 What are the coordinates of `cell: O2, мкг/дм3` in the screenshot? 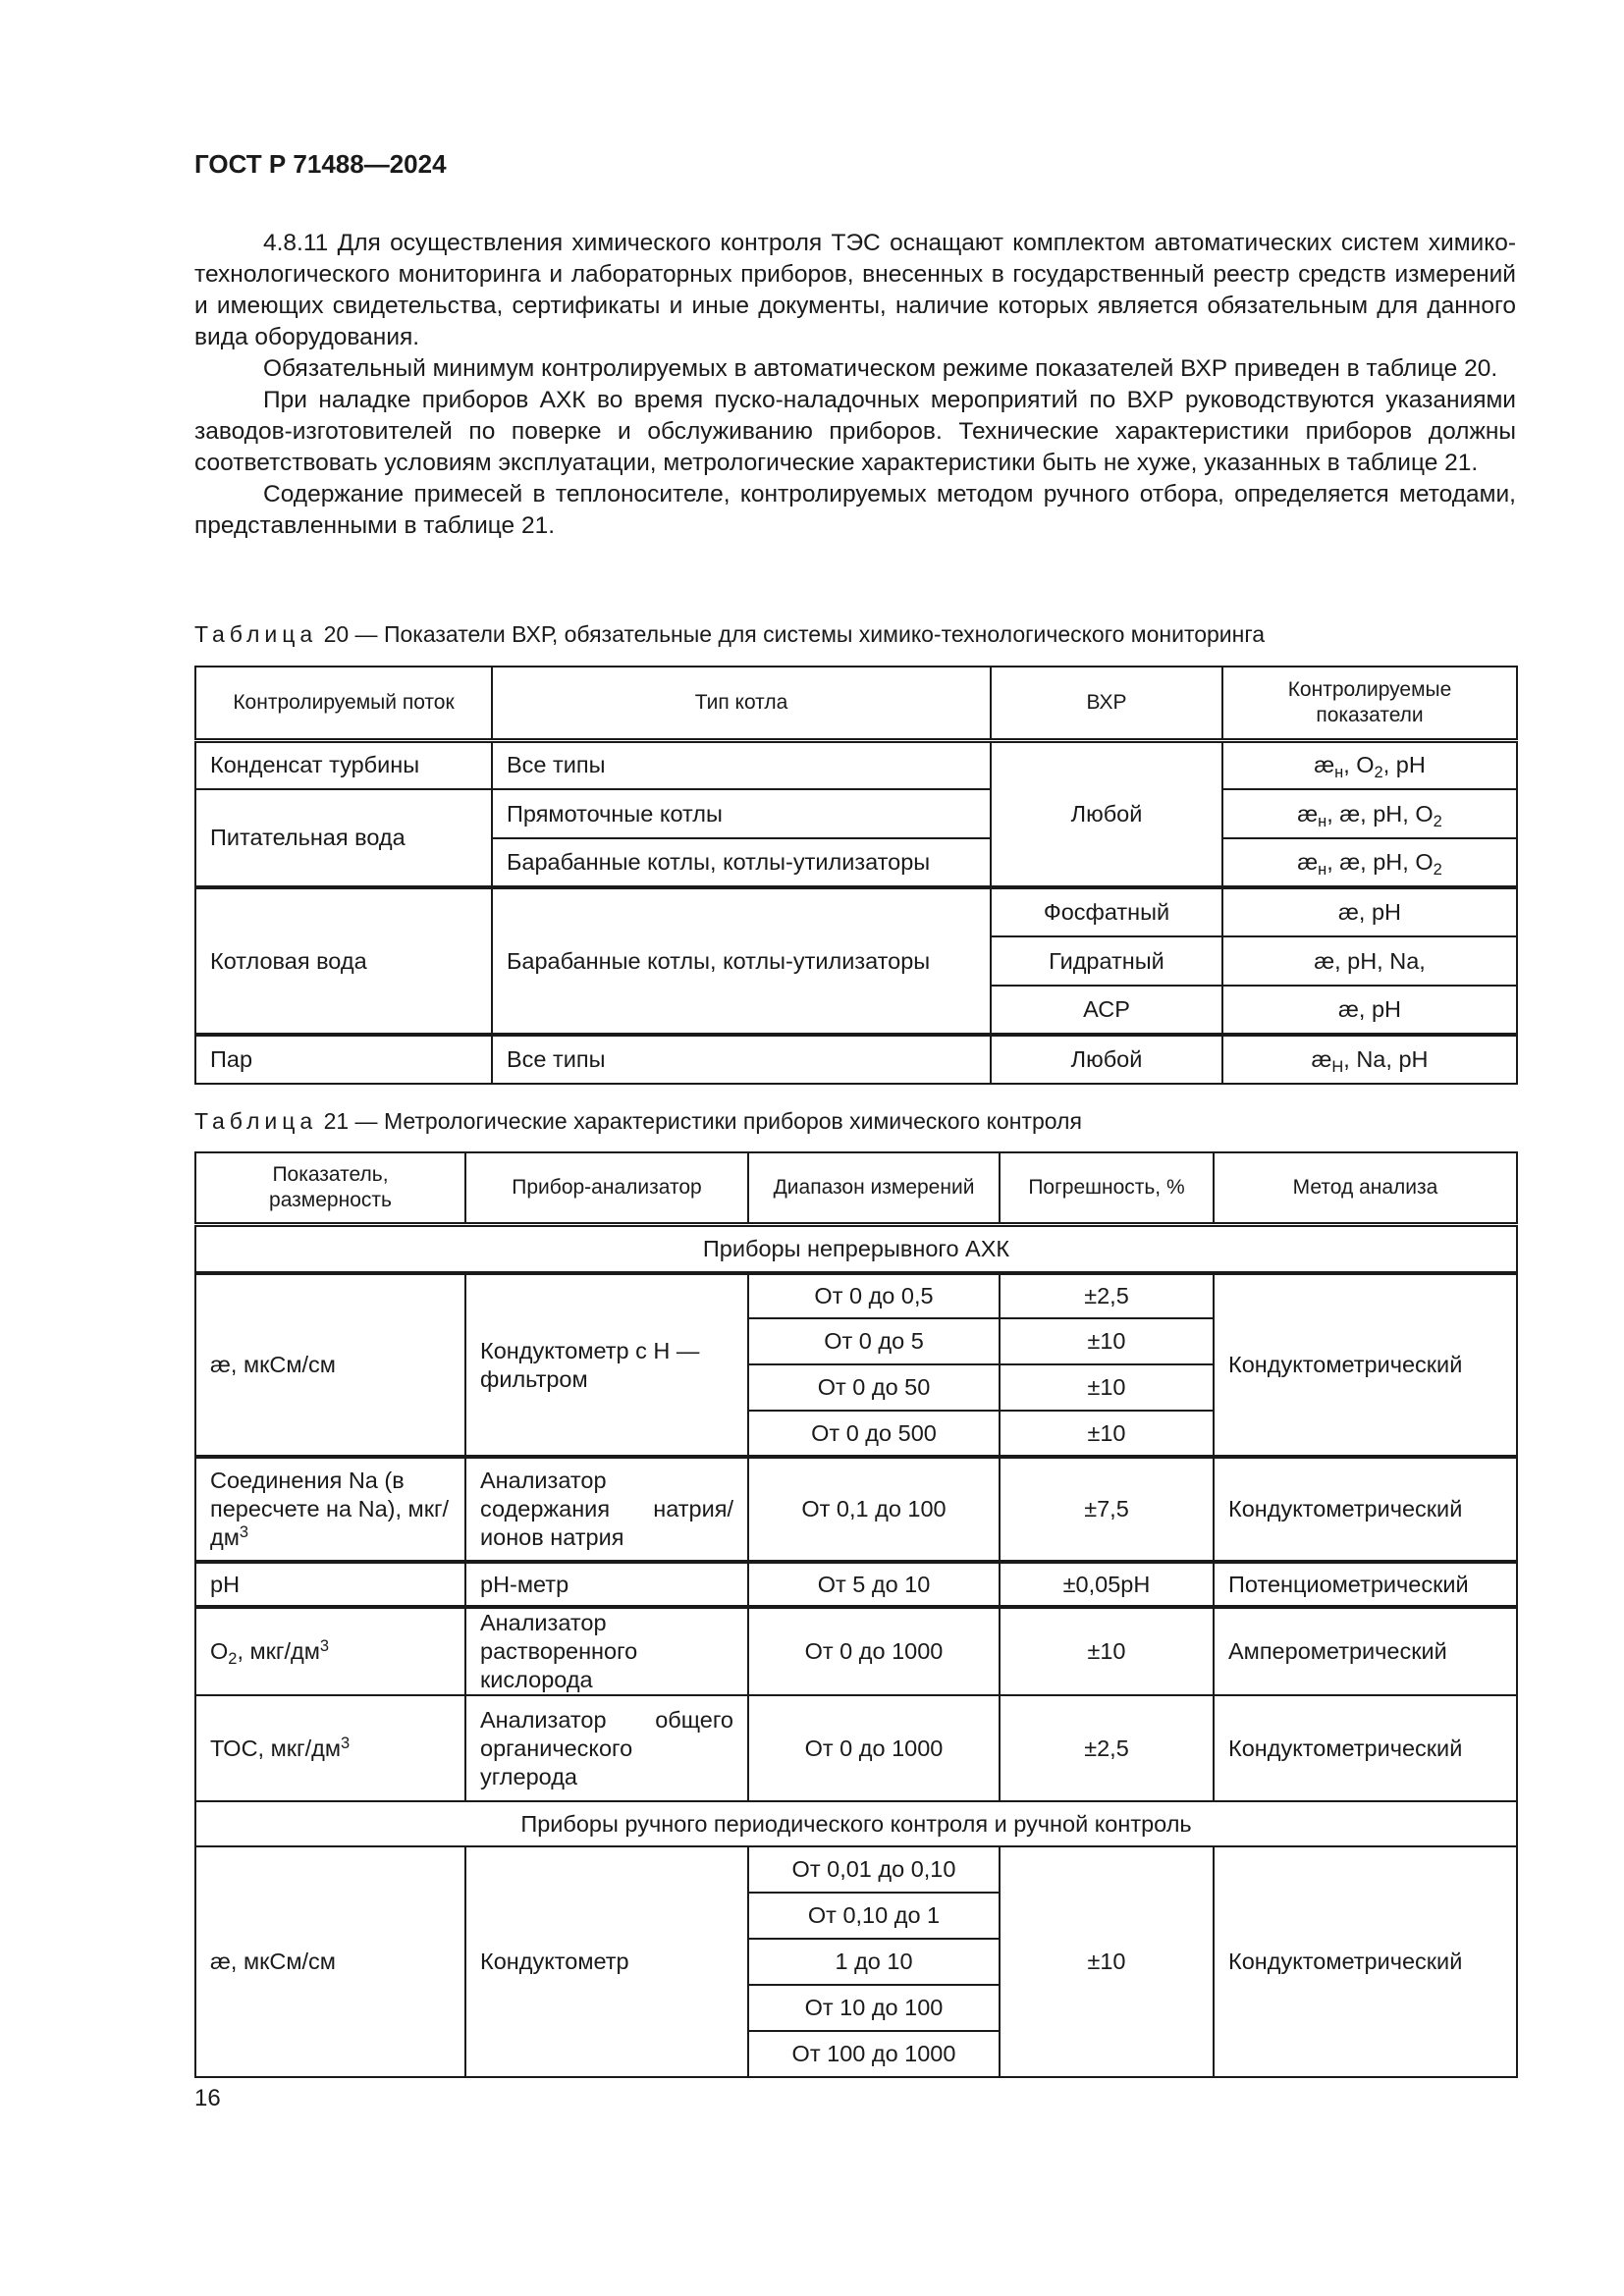 It's located at (330, 1650).